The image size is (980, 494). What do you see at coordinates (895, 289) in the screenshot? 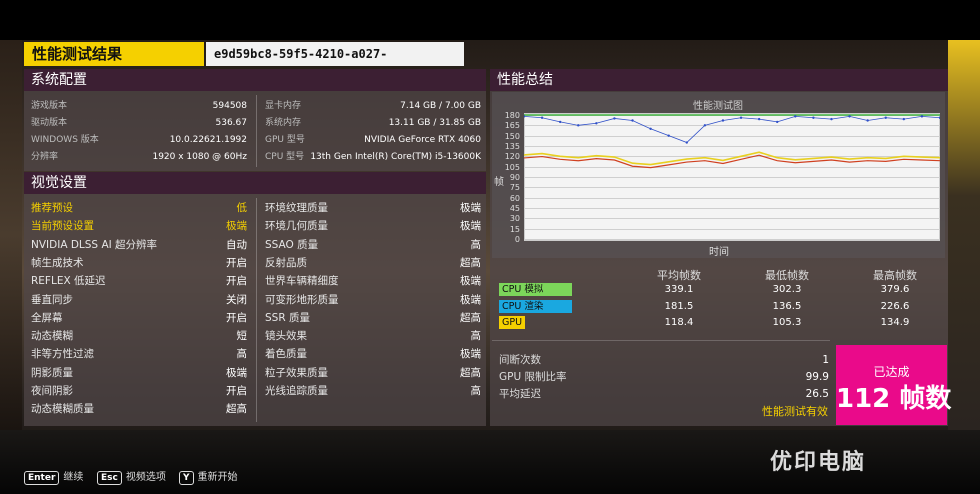
I see `stat-max-value: 379.6` at bounding box center [895, 289].